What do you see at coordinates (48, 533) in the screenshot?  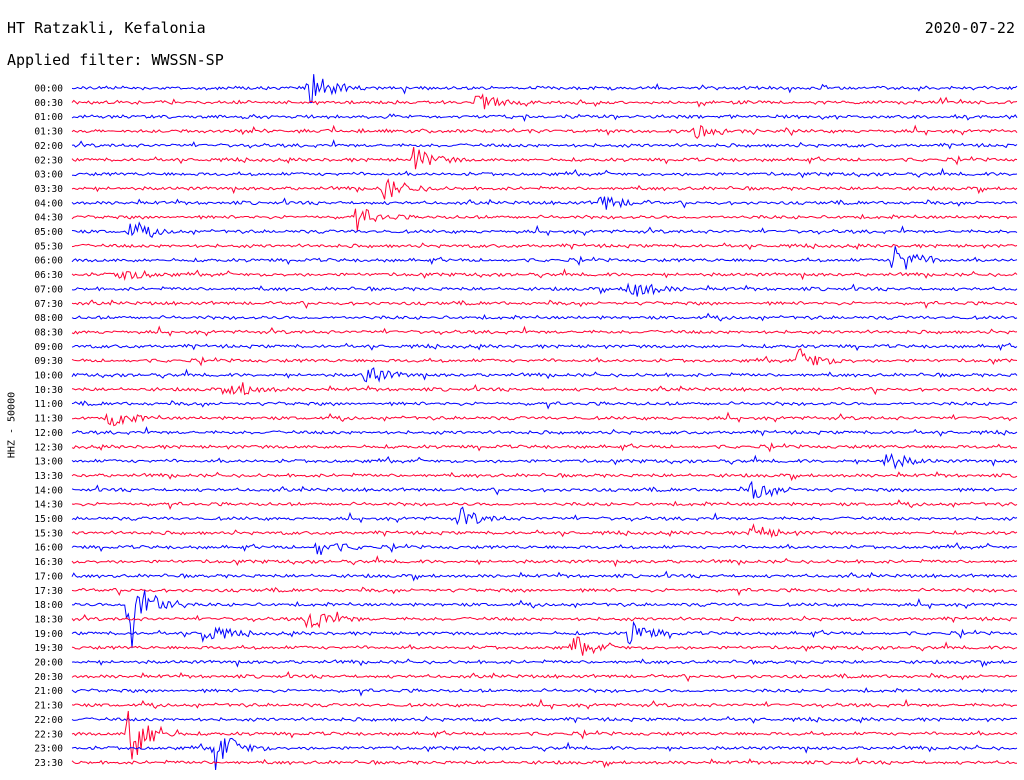 I see `row-label-1530: 15:30` at bounding box center [48, 533].